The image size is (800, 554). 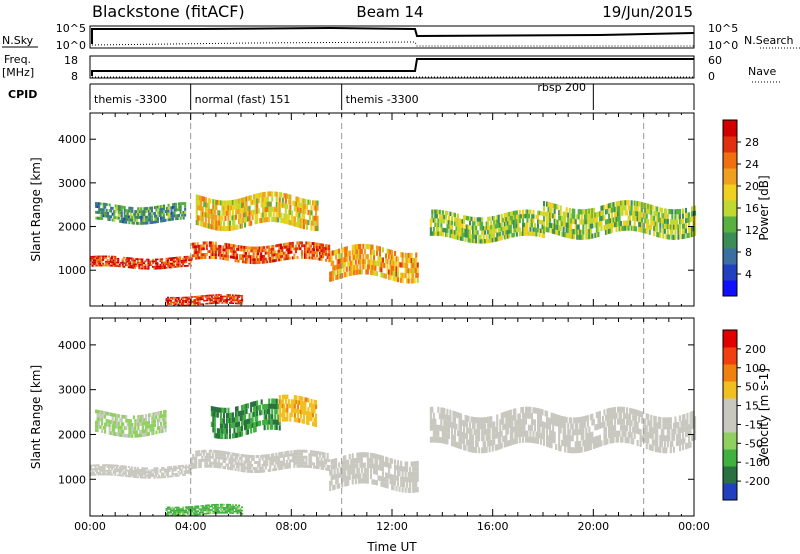 I want to click on freq-line, so click(x=392, y=67).